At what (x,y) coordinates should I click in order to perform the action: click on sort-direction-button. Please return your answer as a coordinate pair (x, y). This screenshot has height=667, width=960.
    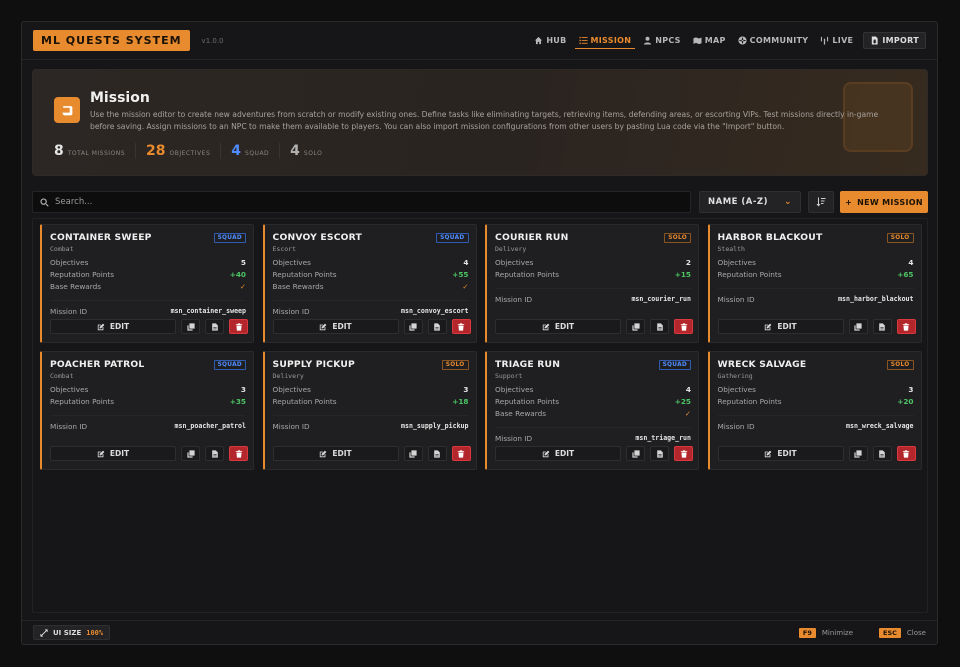
    Looking at the image, I should click on (821, 202).